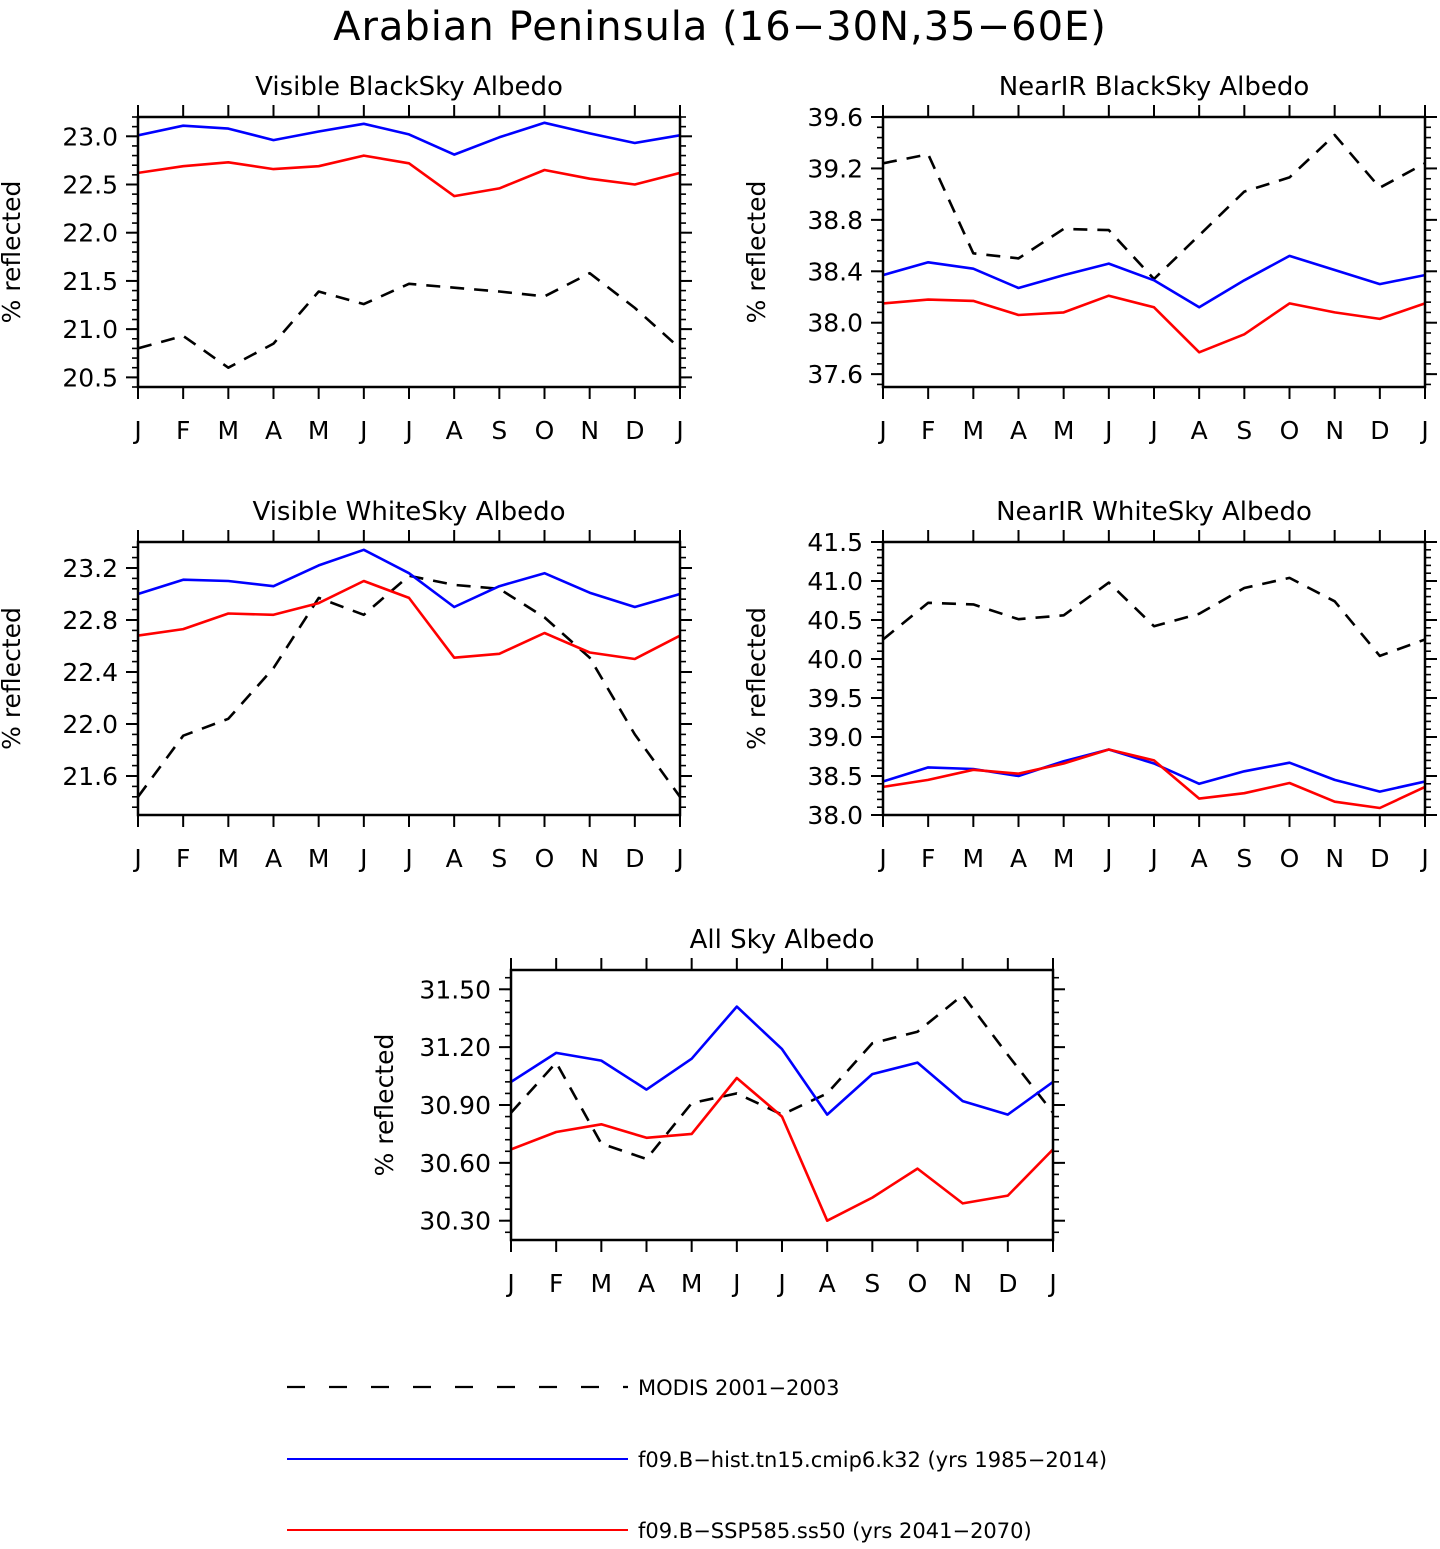 The image size is (1440, 1549). I want to click on panel-title: Visible WhiteSky Albedo, so click(408, 512).